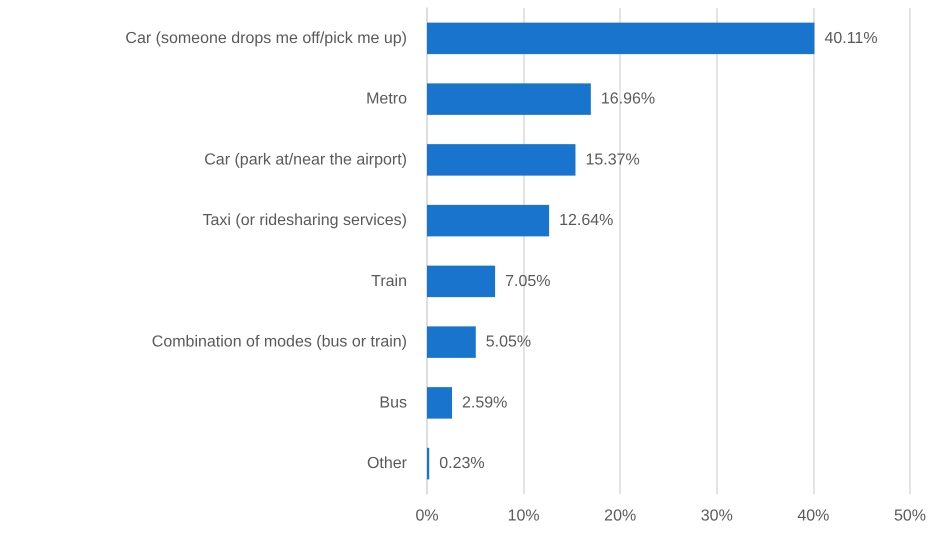 The width and height of the screenshot is (936, 538). I want to click on x-tick-label: 40%, so click(813, 516).